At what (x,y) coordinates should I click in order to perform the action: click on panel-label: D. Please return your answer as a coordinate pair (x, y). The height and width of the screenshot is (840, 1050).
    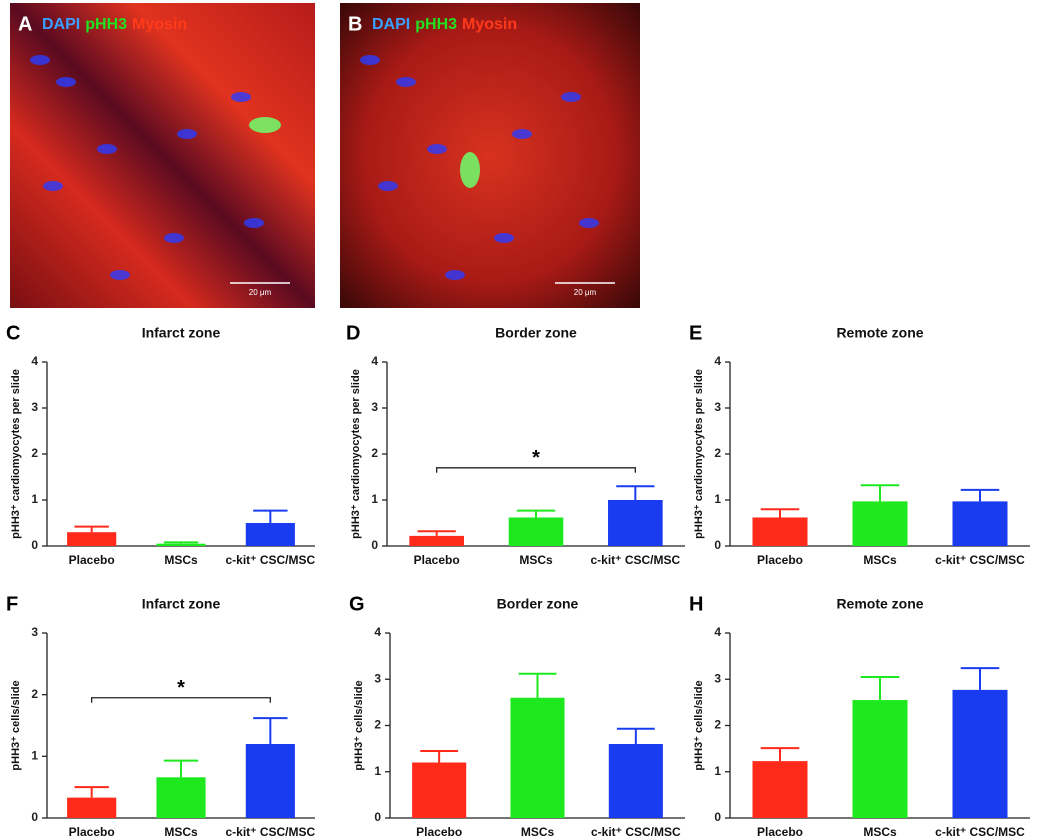
    Looking at the image, I should click on (353, 333).